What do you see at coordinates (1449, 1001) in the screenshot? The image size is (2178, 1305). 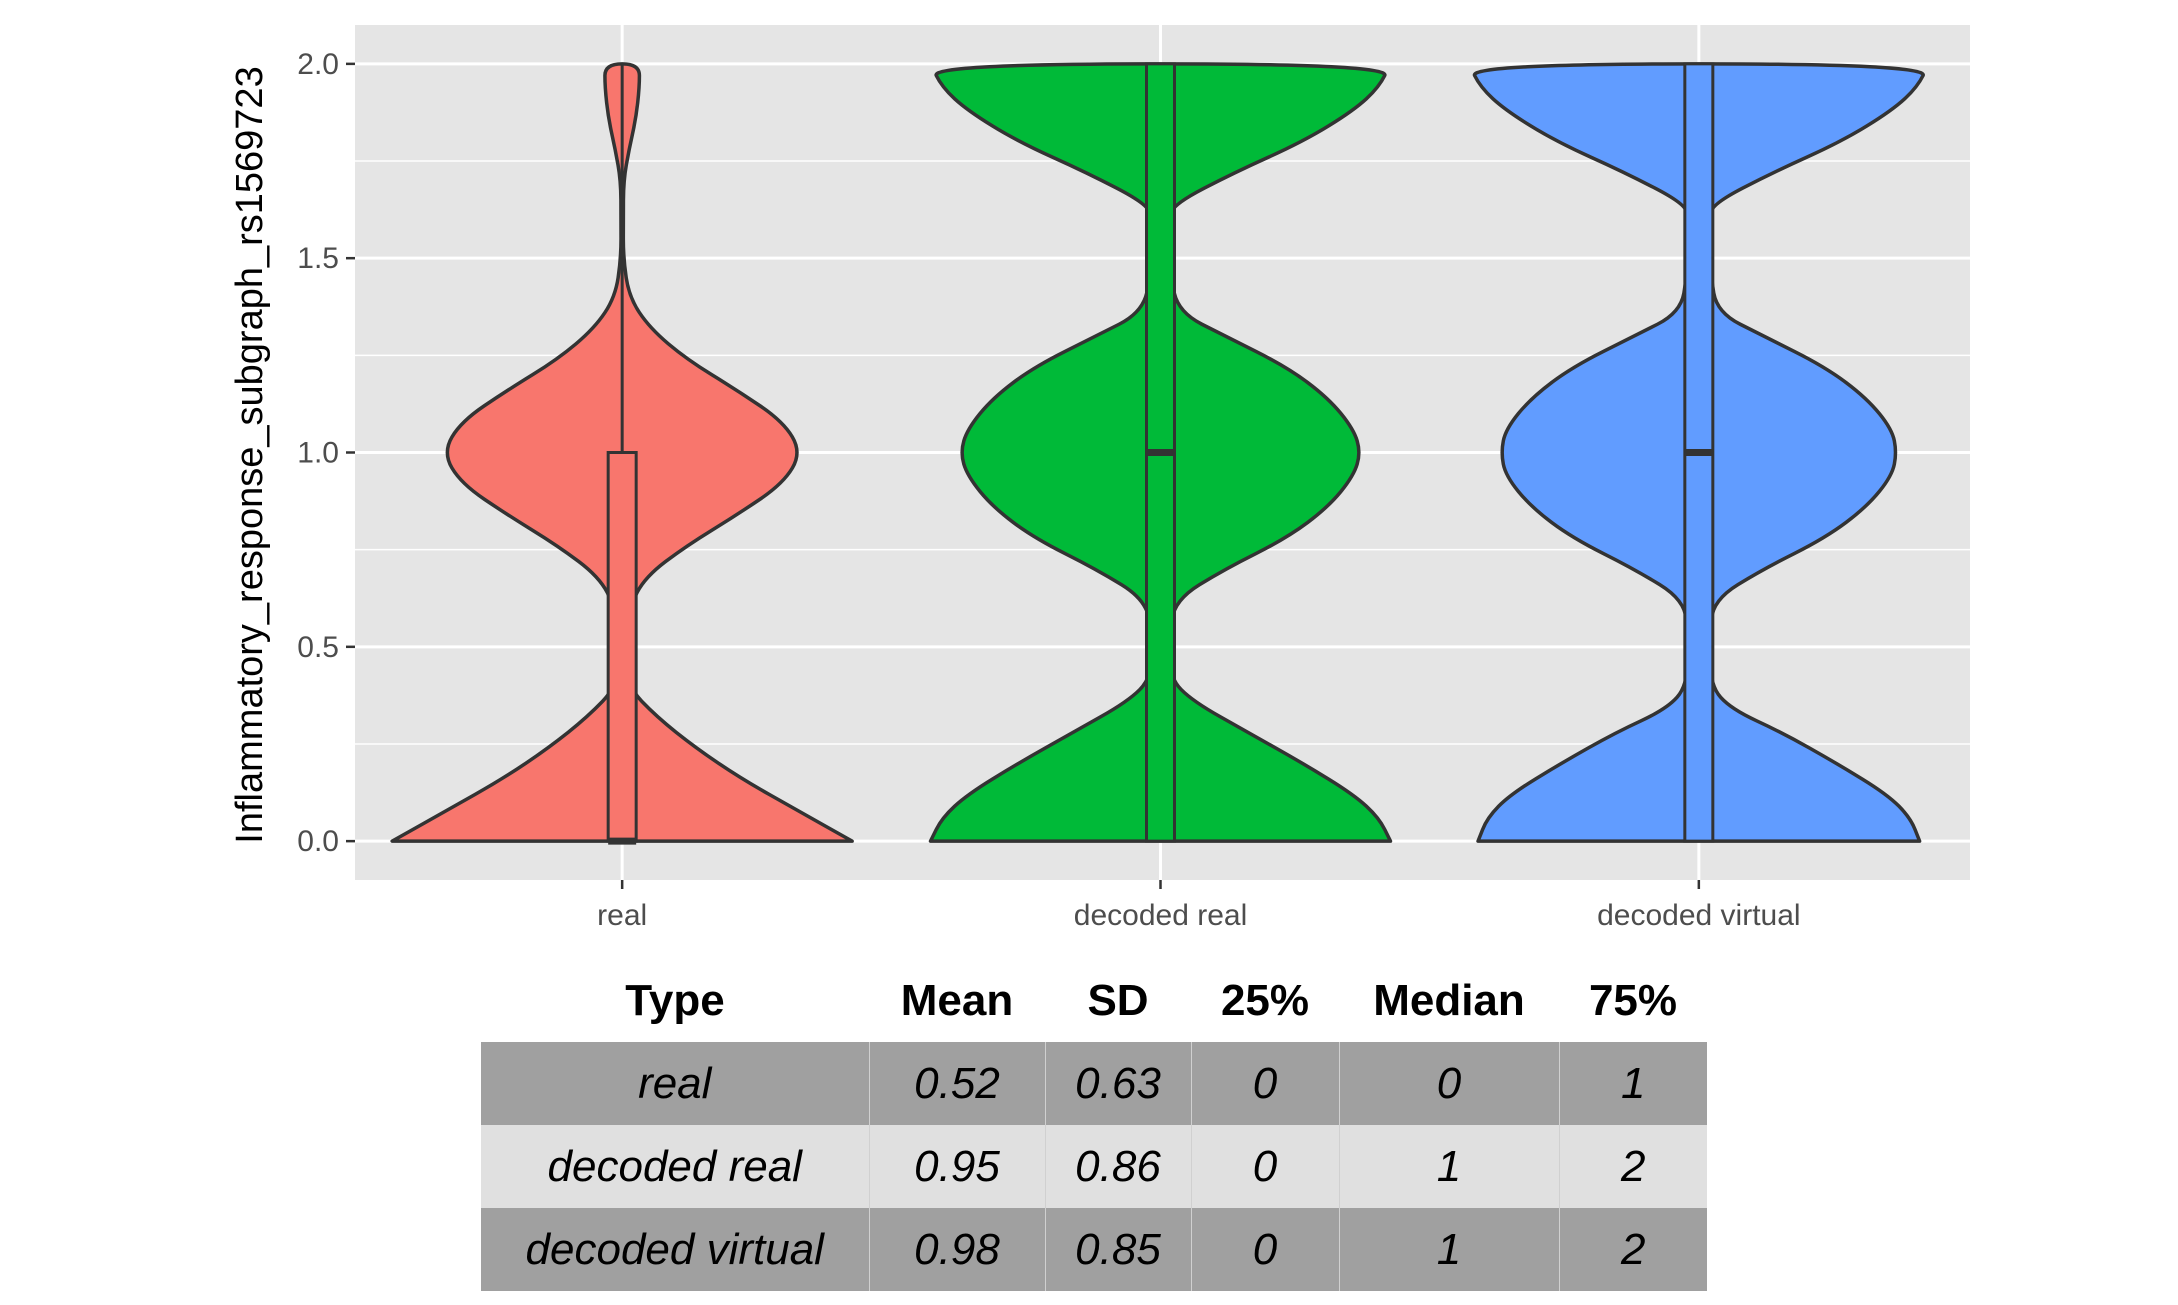 I see `header-median: Median` at bounding box center [1449, 1001].